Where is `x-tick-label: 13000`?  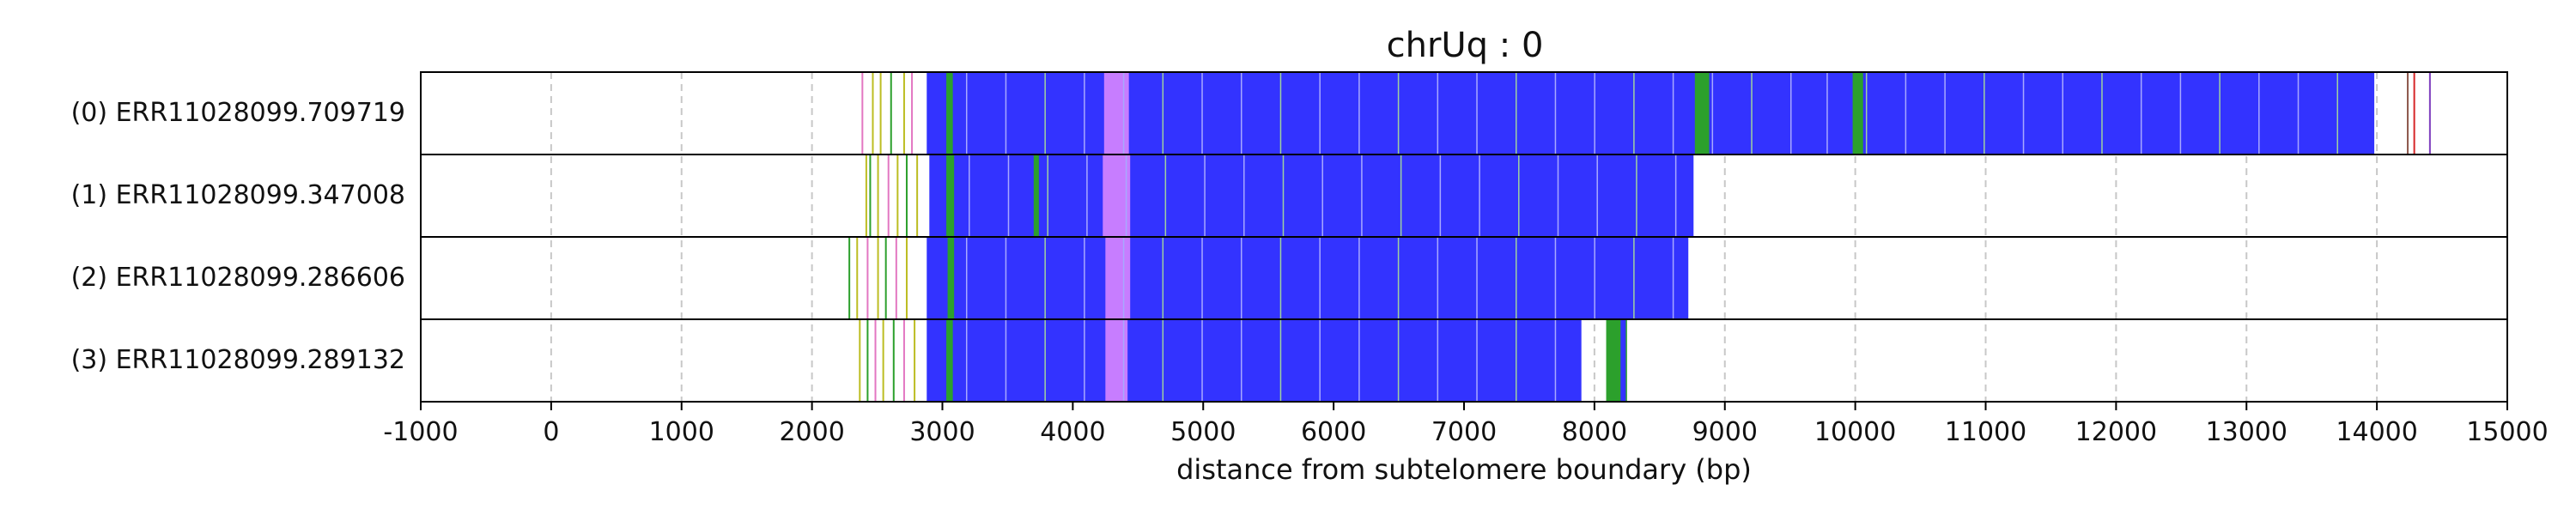
x-tick-label: 13000 is located at coordinates (2246, 432).